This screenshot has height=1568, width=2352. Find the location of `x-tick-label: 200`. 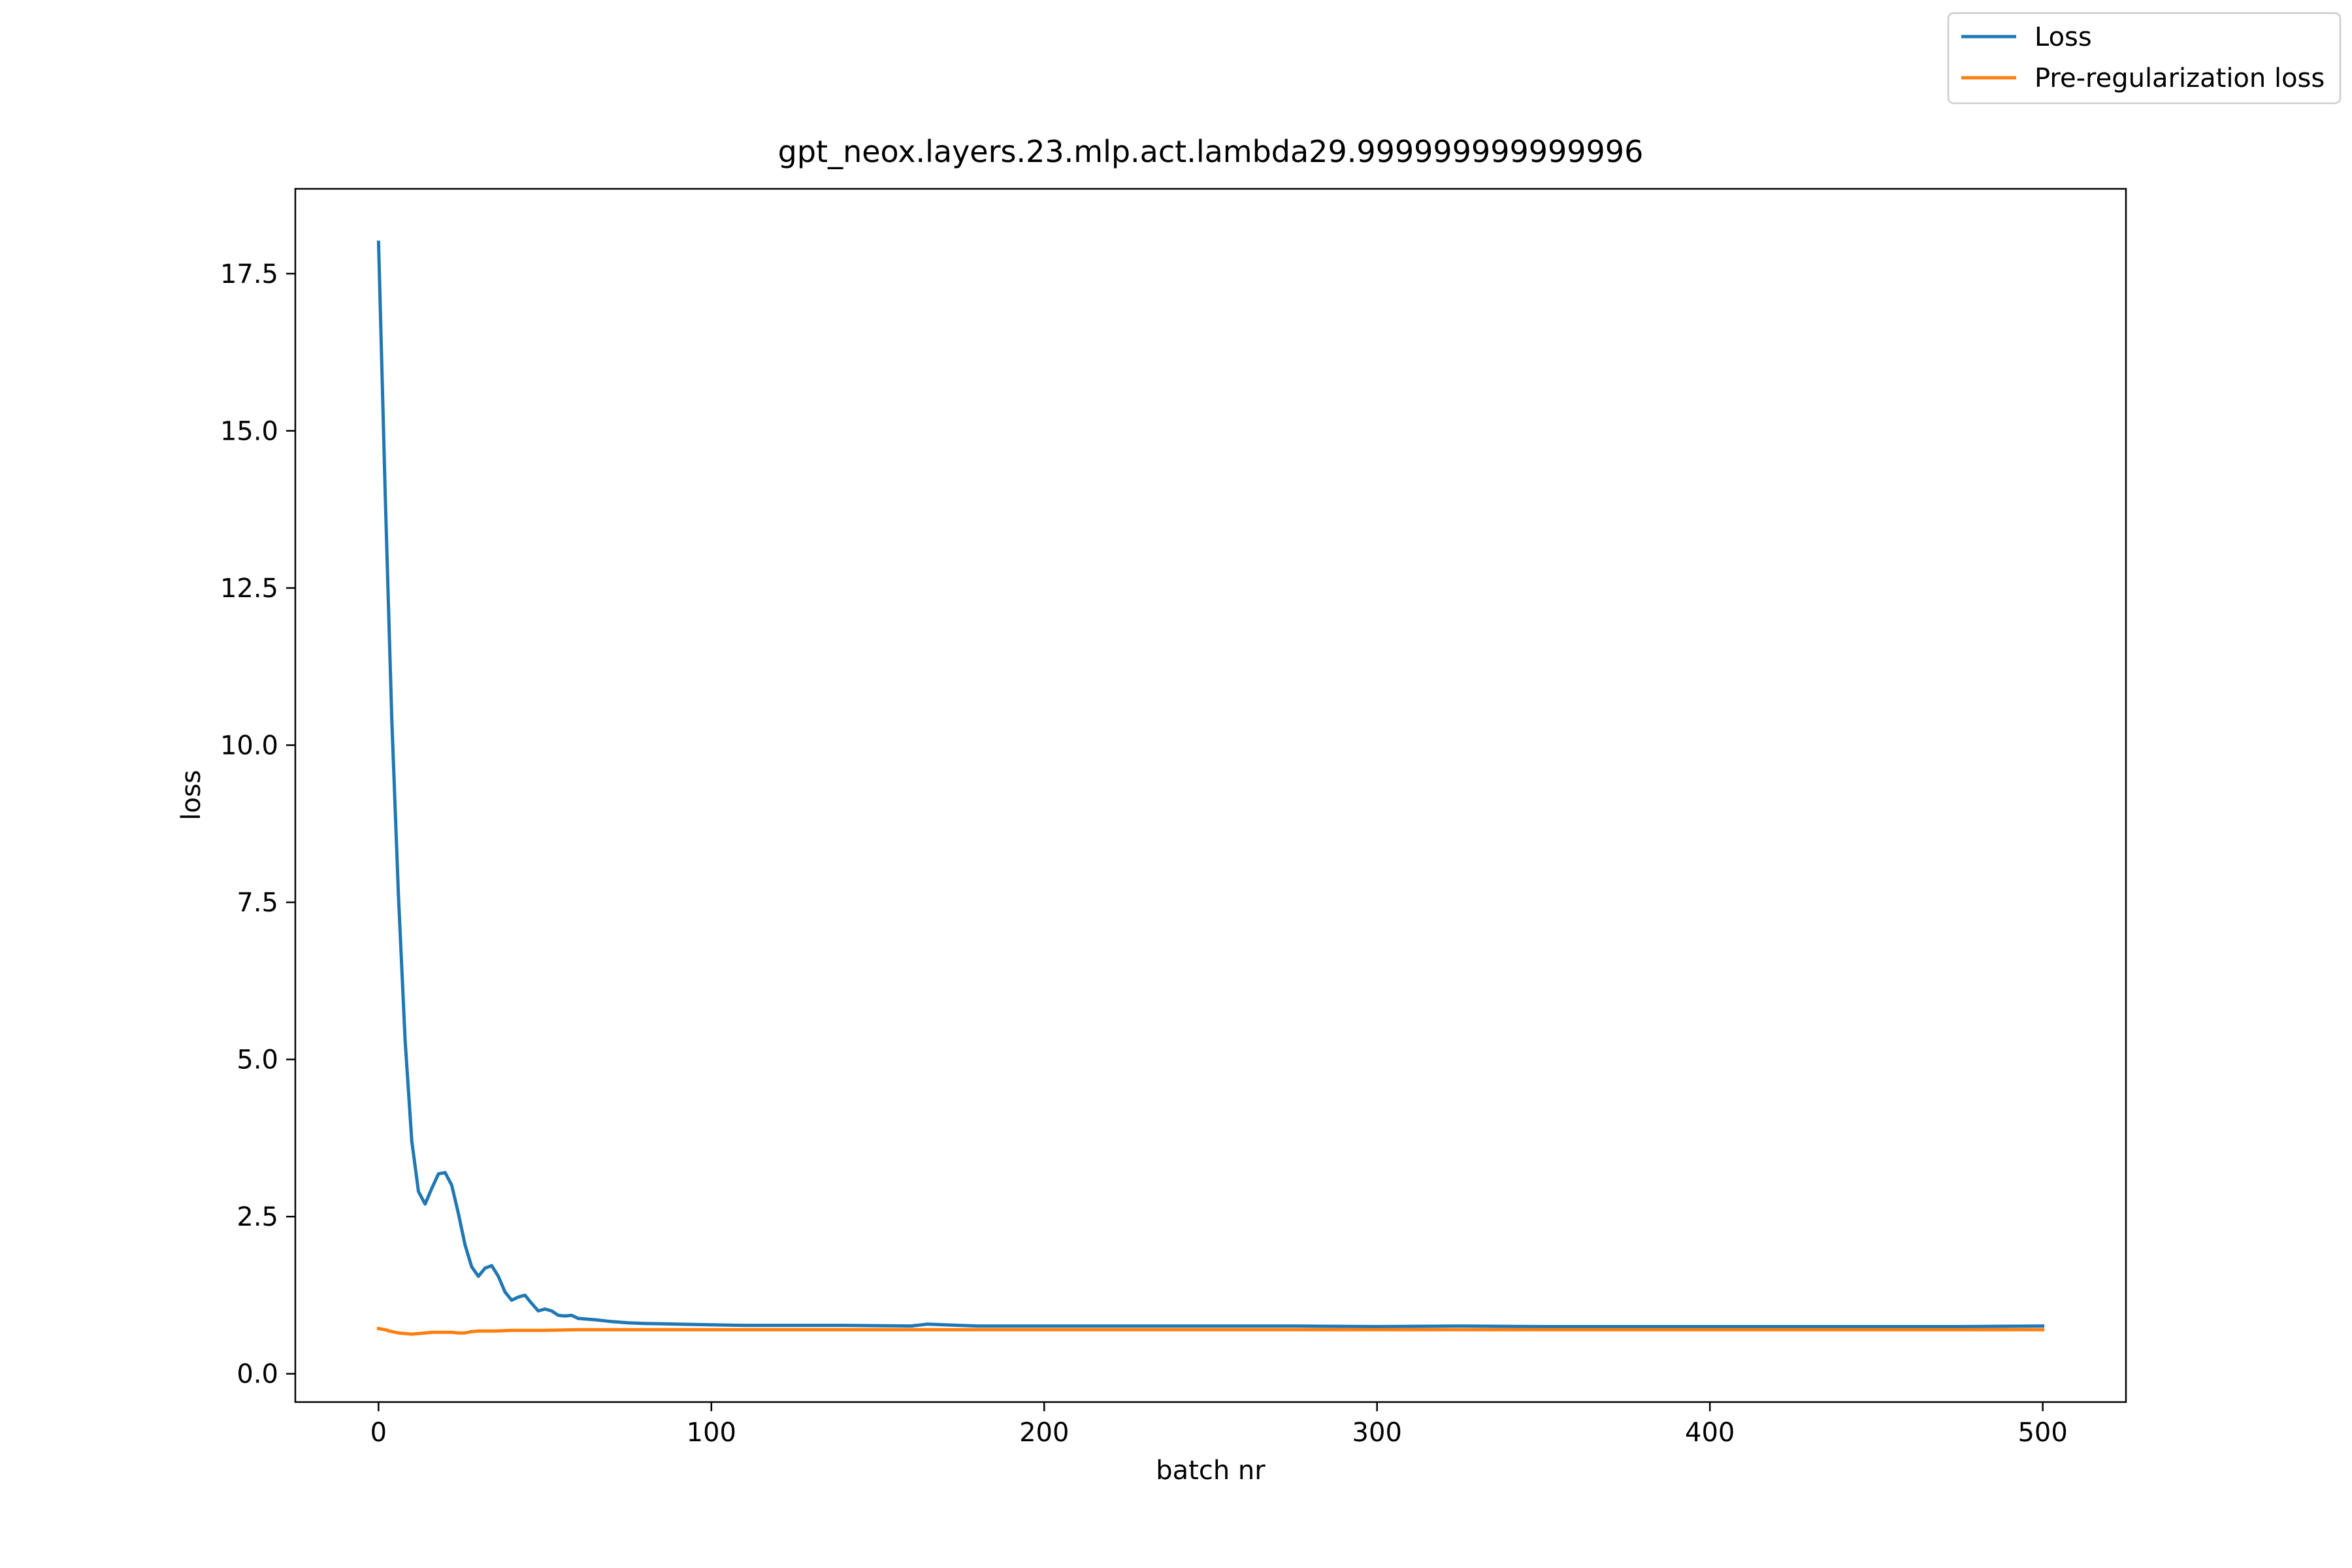

x-tick-label: 200 is located at coordinates (1044, 1433).